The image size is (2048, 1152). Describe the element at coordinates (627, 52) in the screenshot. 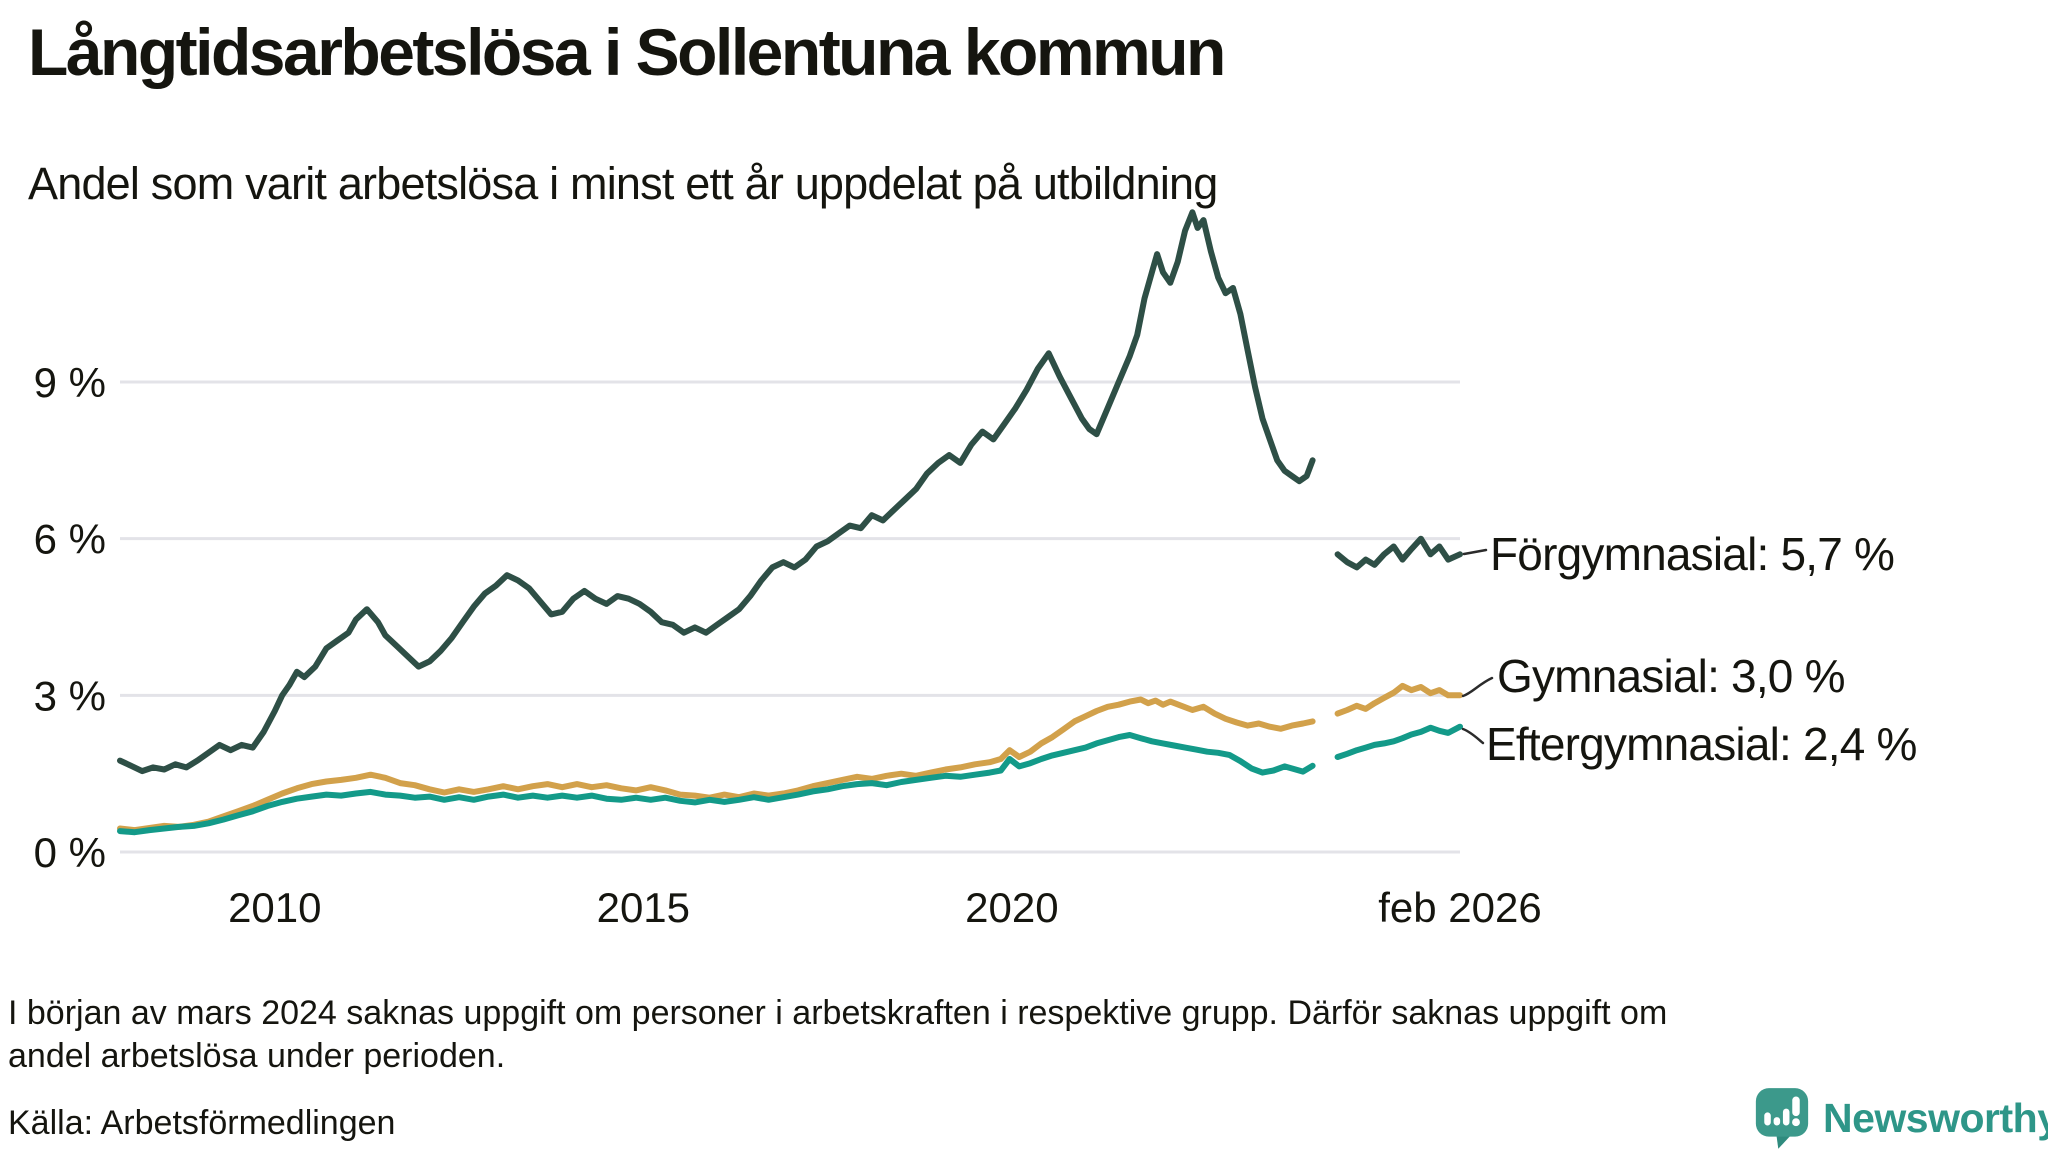

I see `chart-title: Långtidsarbetslösa i Sollentuna kommun` at that location.